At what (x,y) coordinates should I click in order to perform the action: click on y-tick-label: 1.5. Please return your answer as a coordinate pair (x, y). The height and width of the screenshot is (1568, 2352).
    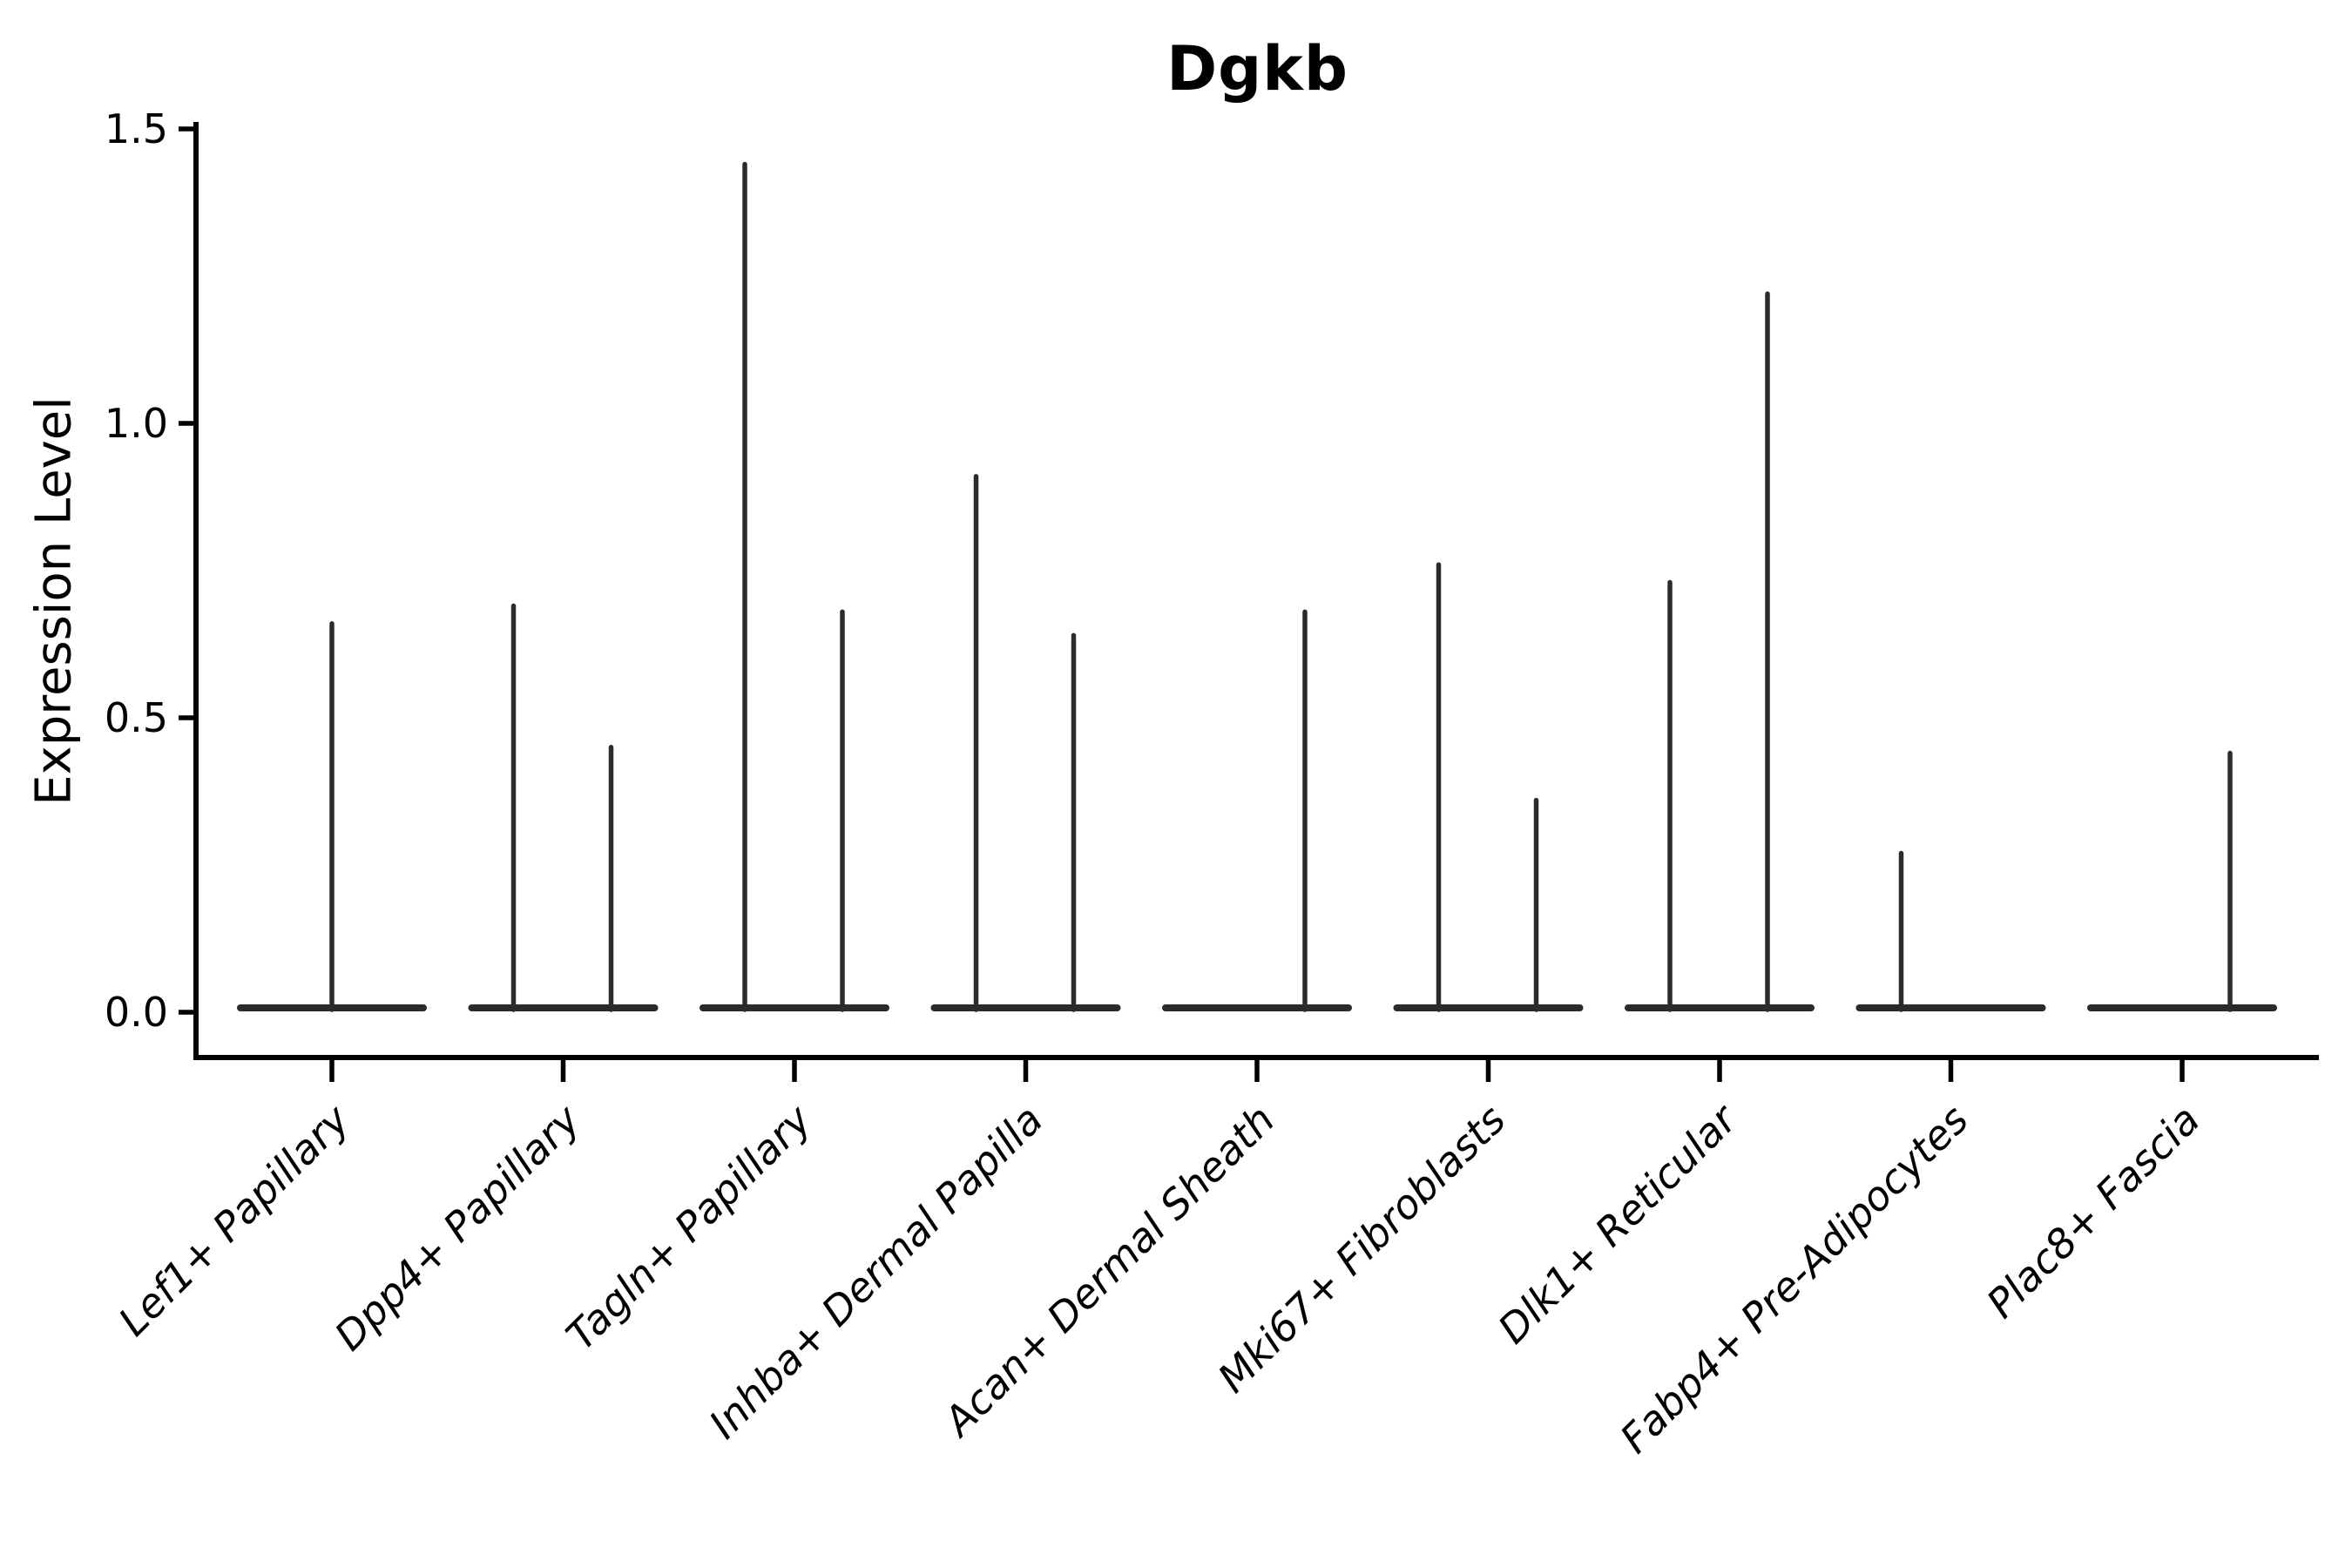
    Looking at the image, I should click on (136, 129).